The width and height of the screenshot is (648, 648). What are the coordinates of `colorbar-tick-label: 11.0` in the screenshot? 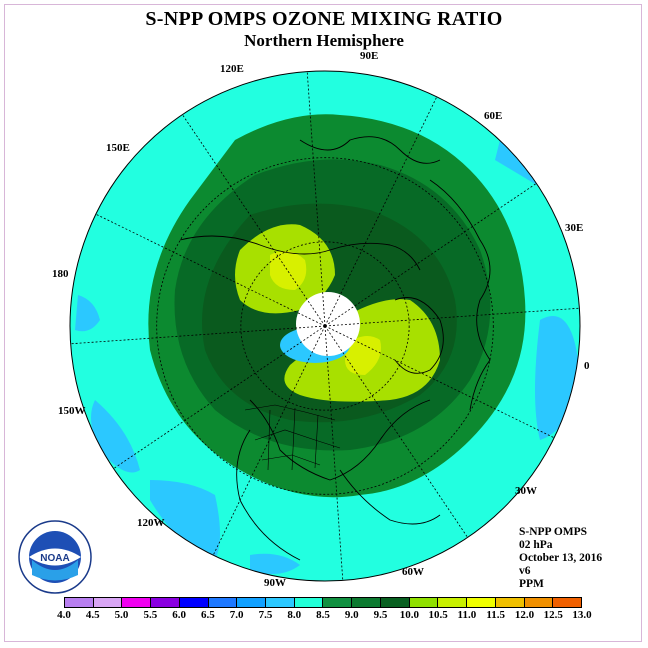 It's located at (467, 615).